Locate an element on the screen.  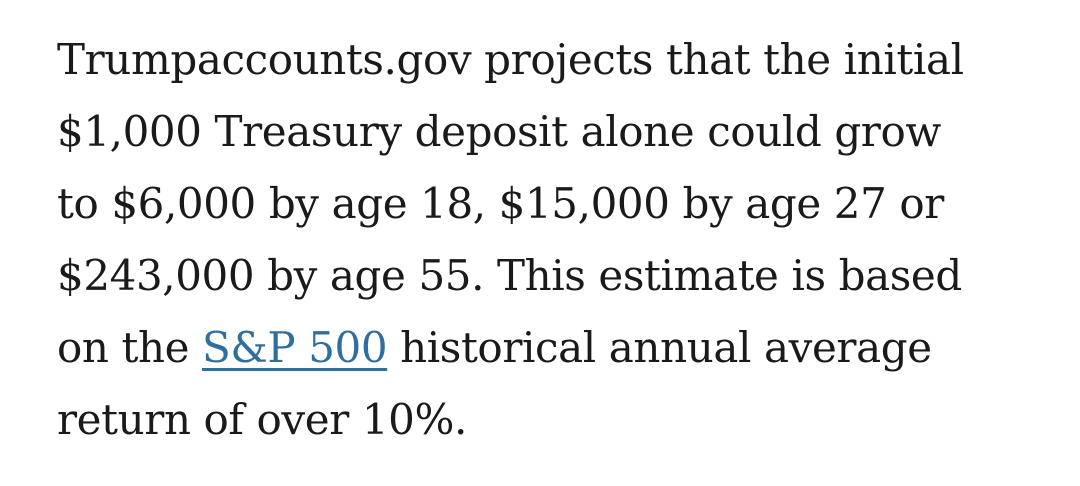
paragraph-line-2: $1,000 Treasury deposit alone could grow is located at coordinates (499, 131).